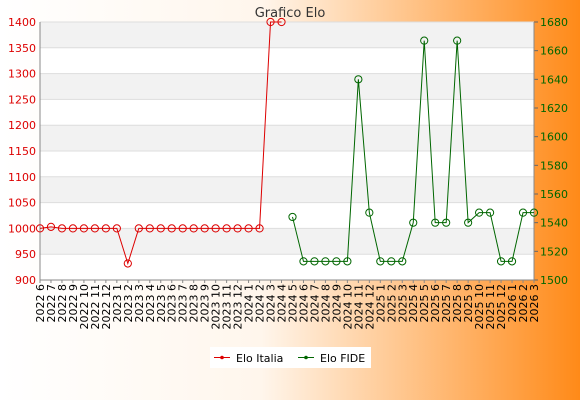 This screenshot has width=580, height=400. What do you see at coordinates (22, 177) in the screenshot?
I see `y-left-tick-label: 1100` at bounding box center [22, 177].